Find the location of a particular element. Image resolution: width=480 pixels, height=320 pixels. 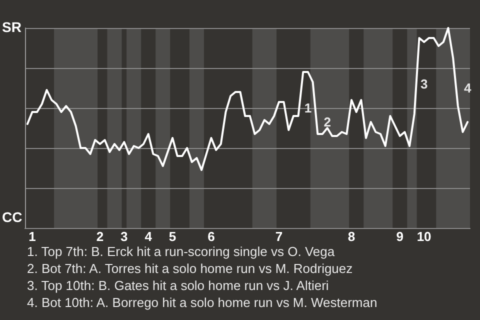

x-tick-label: 9 is located at coordinates (400, 236).